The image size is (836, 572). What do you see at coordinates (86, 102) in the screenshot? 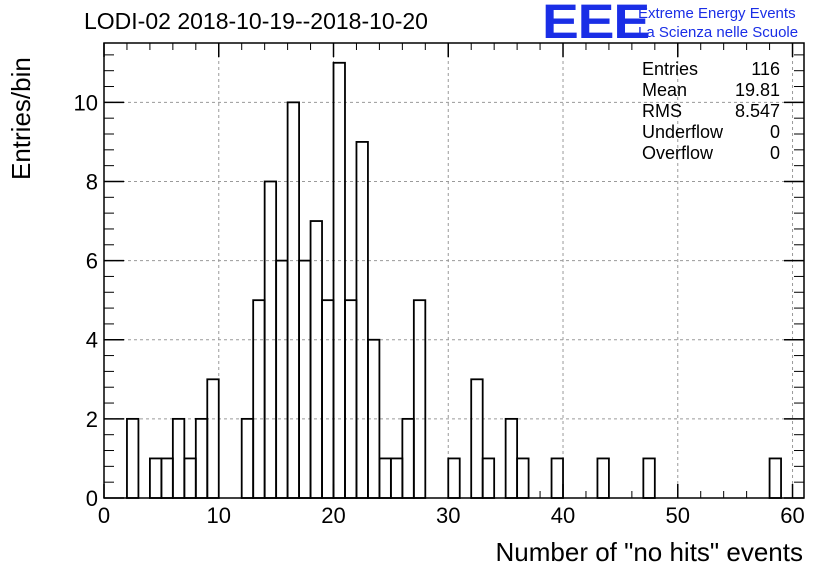
I see `y-tick-label: 10` at bounding box center [86, 102].